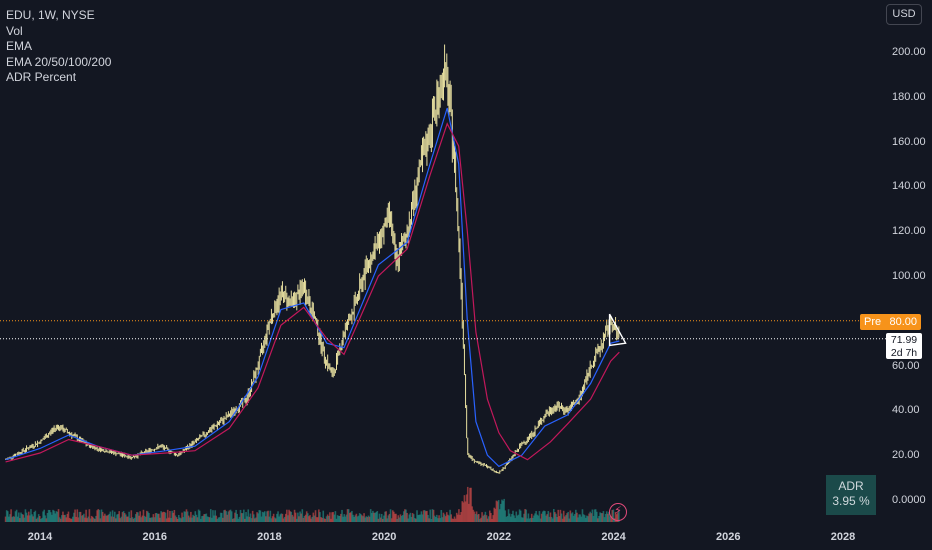  Describe the element at coordinates (14, 30) in the screenshot. I see `legend-volume: Vol` at that location.